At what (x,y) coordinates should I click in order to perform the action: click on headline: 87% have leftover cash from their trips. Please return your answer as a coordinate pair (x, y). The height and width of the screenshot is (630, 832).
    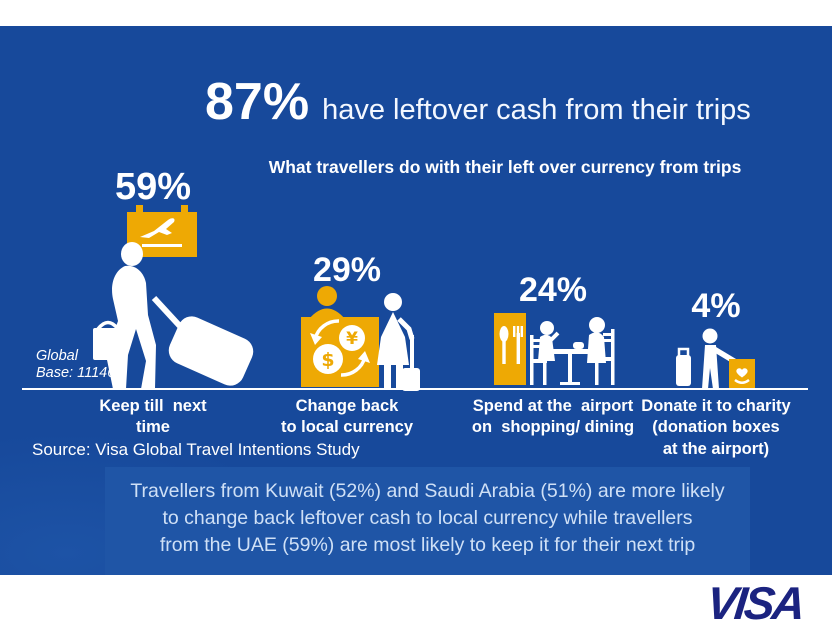
    Looking at the image, I should click on (478, 102).